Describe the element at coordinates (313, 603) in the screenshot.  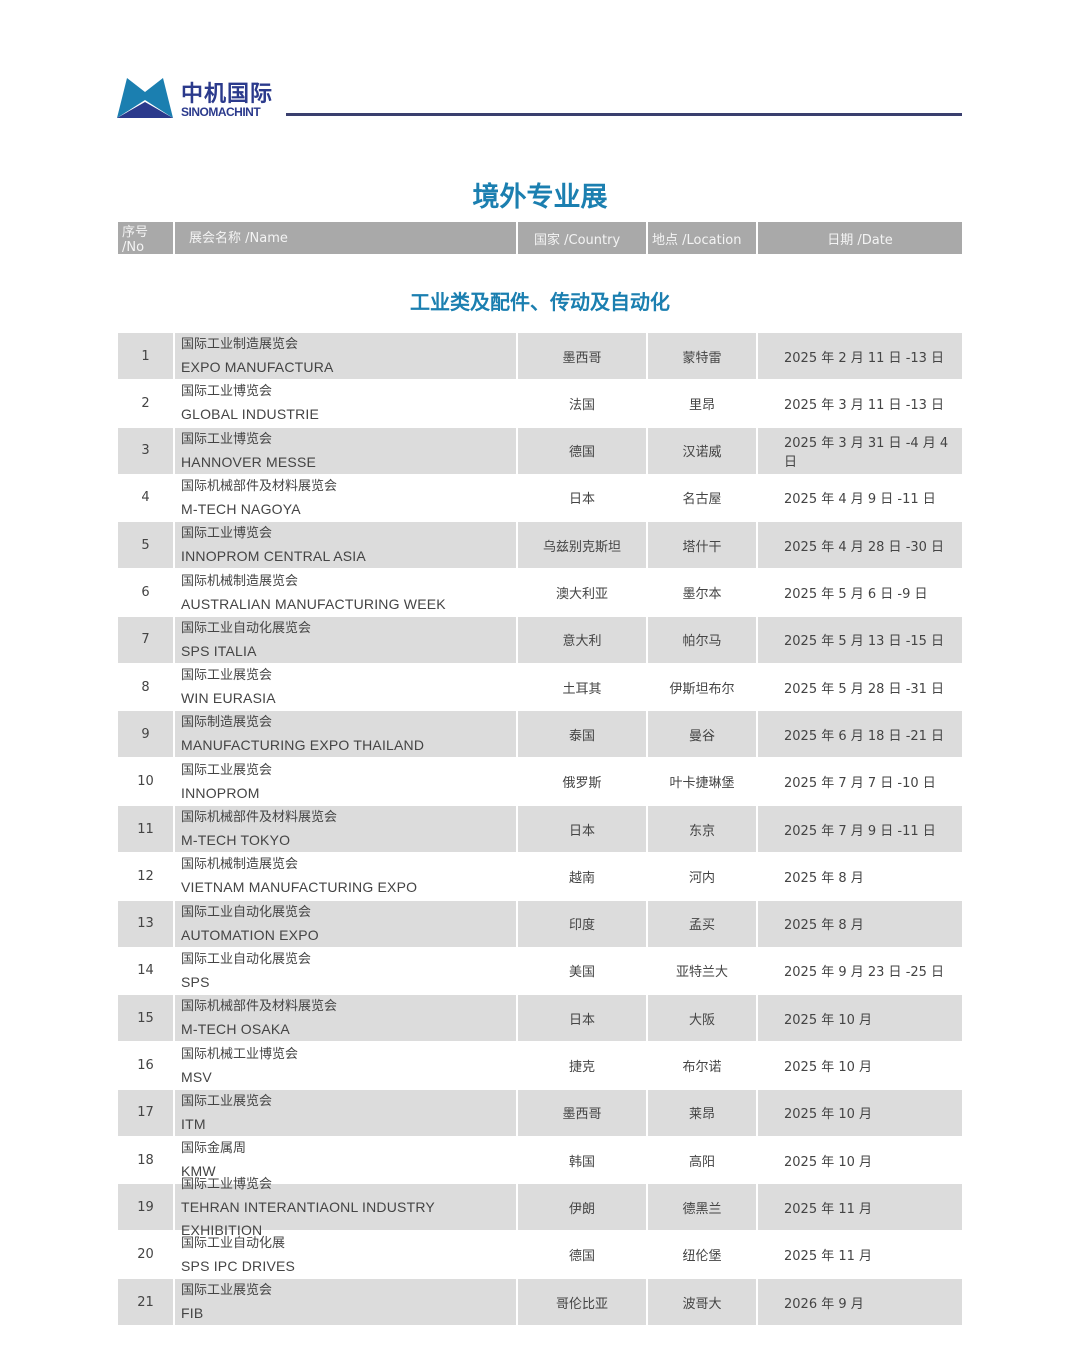
I see `row-name-en: AUSTRALIAN MANUFACTURING WEEK` at that location.